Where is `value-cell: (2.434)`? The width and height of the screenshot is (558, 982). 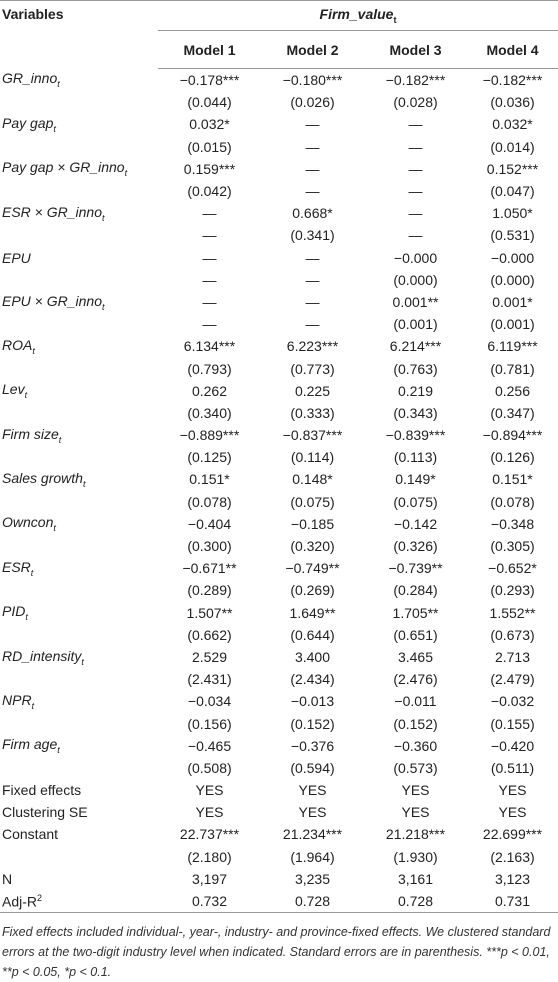 value-cell: (2.434) is located at coordinates (312, 679).